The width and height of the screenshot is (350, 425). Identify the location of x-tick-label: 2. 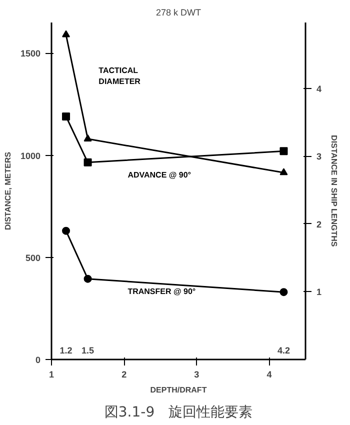
(124, 375).